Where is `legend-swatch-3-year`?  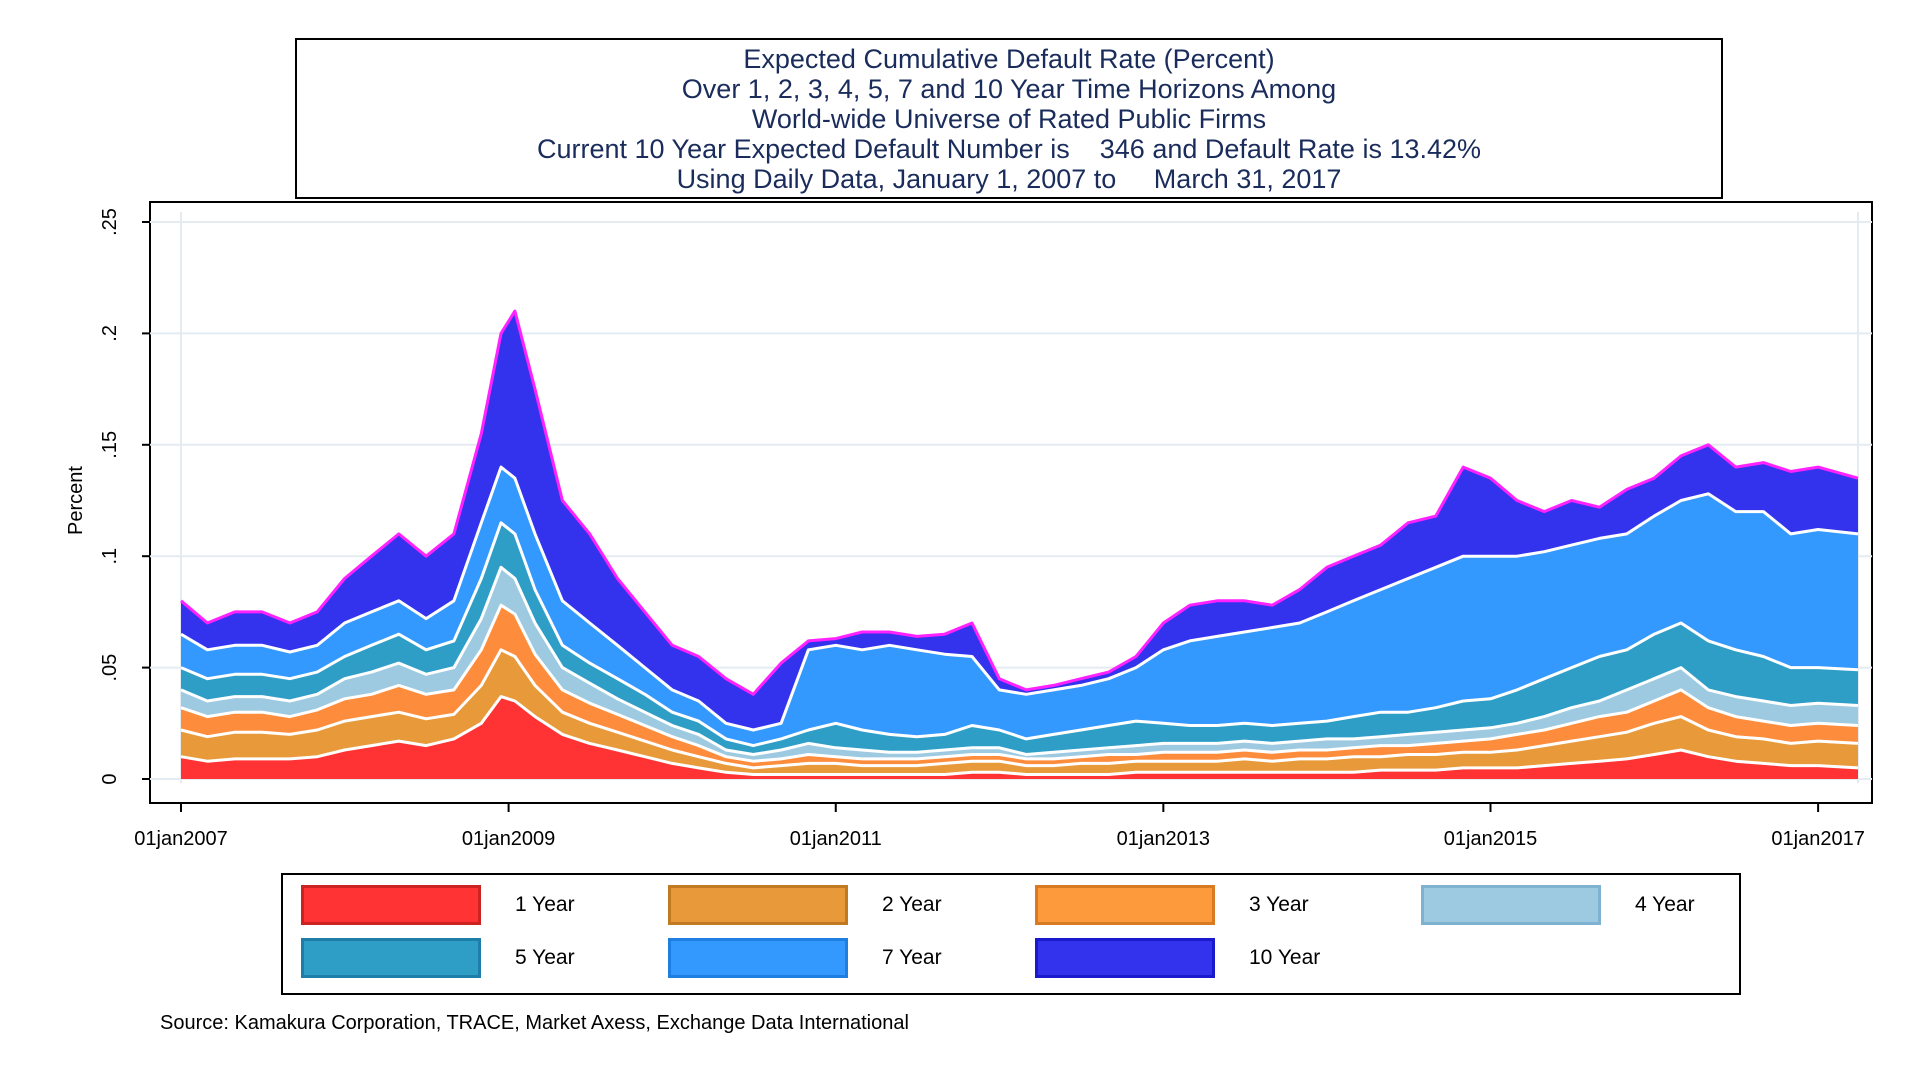
legend-swatch-3-year is located at coordinates (1125, 905).